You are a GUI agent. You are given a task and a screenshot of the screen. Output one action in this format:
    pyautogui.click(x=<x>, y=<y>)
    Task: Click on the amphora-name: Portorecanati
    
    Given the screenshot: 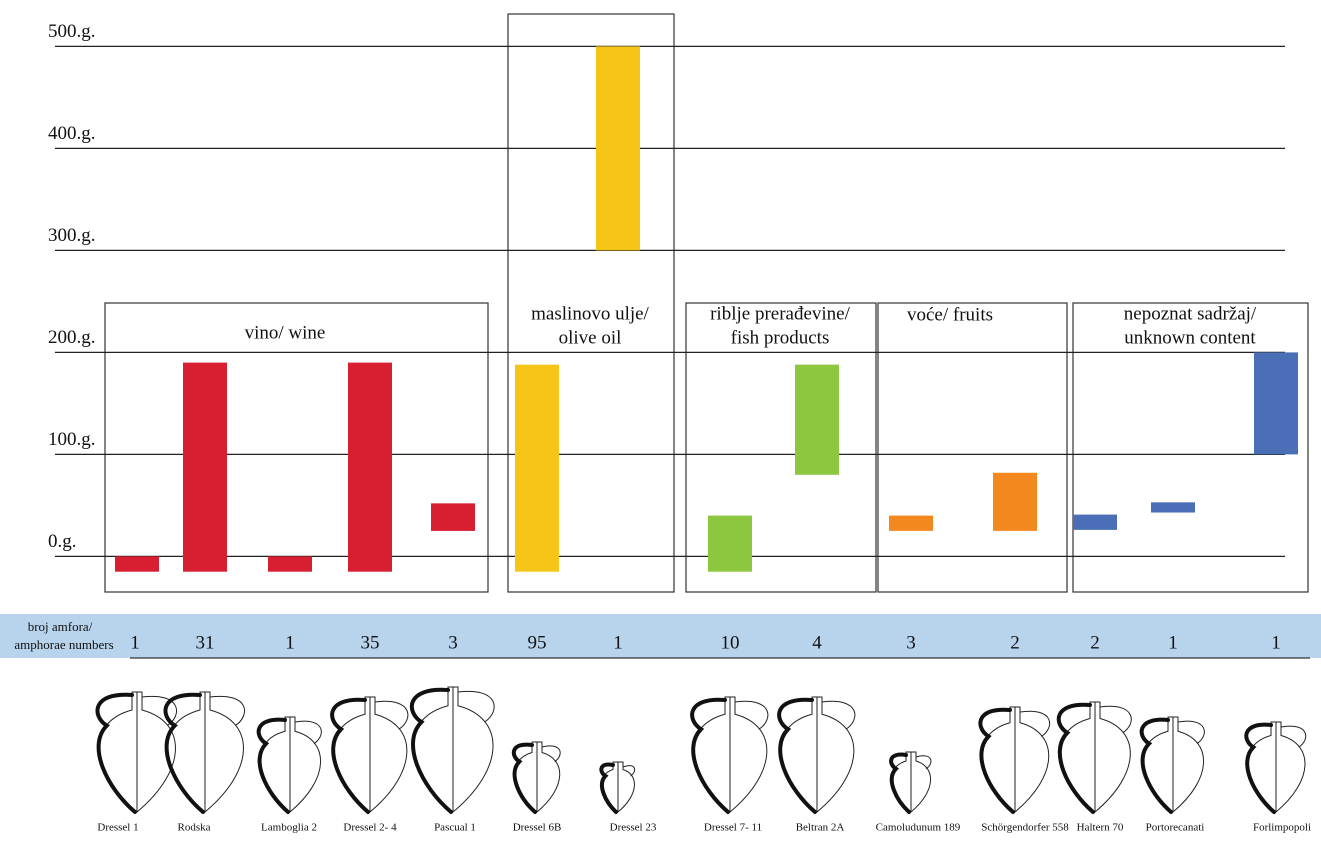 What is the action you would take?
    pyautogui.click(x=1175, y=828)
    